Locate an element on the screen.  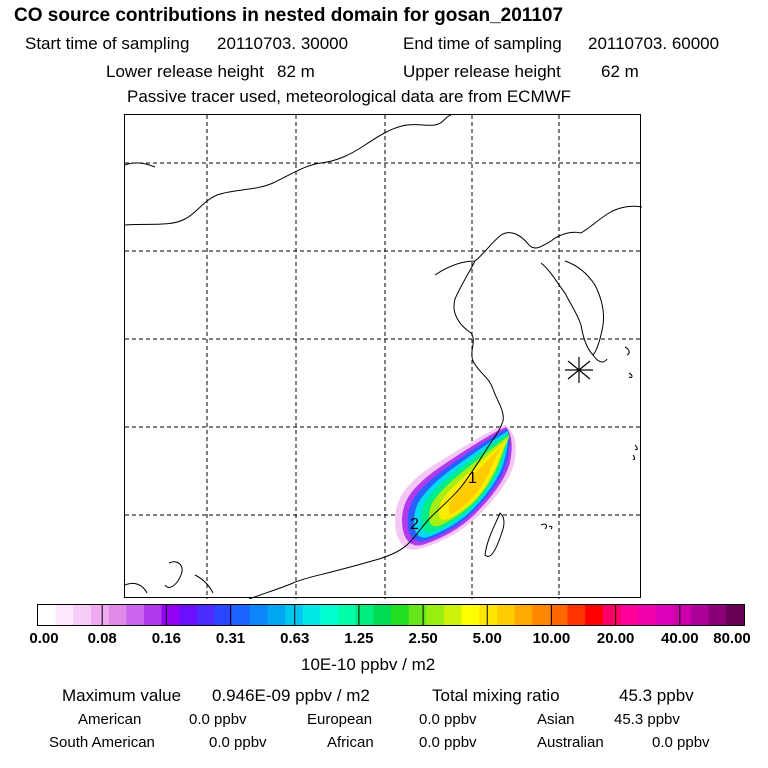
total-label: Total mixing ratio is located at coordinates (496, 695).